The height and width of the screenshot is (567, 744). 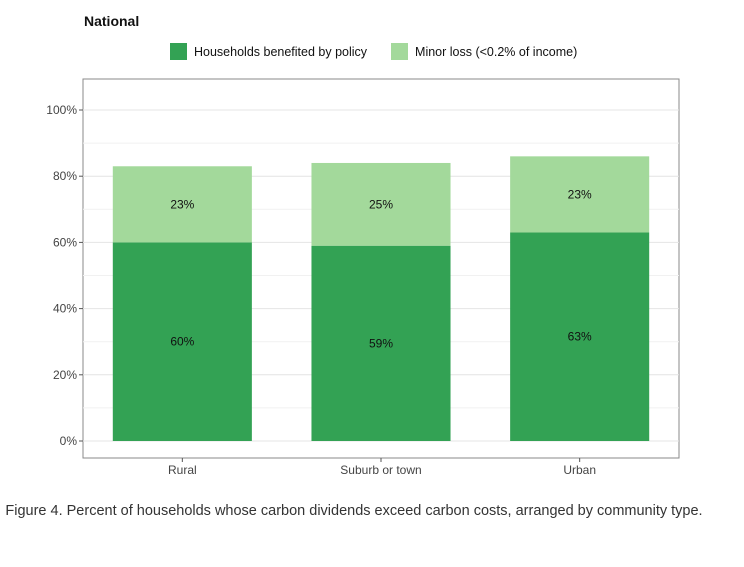 I want to click on data-label: 63%, so click(x=580, y=337).